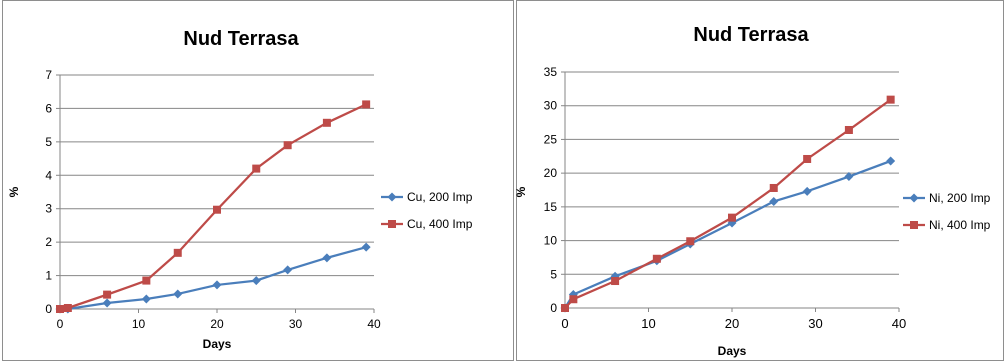 The height and width of the screenshot is (362, 1006). I want to click on y-tick-label: 20, so click(551, 173).